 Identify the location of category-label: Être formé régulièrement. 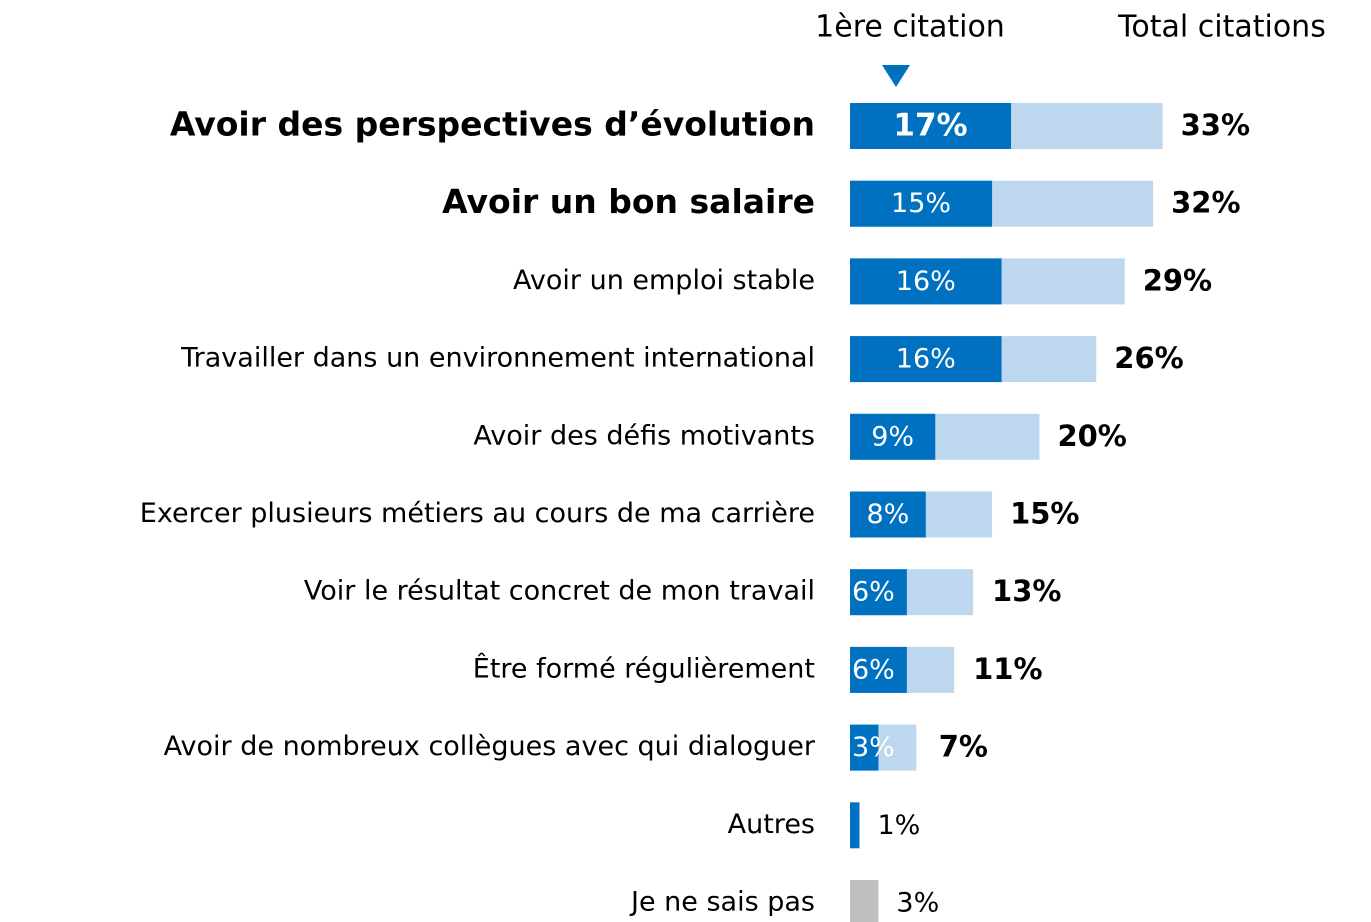
(644, 668).